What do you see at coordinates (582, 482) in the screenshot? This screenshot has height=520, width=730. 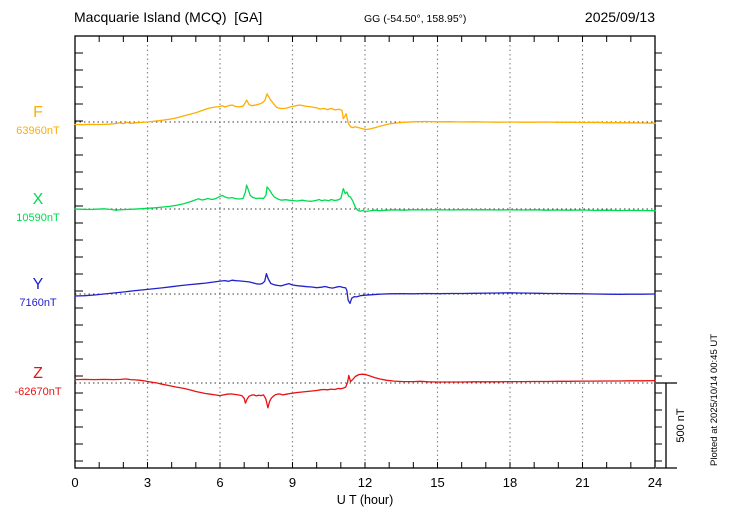 I see `x-tick-label: 21` at bounding box center [582, 482].